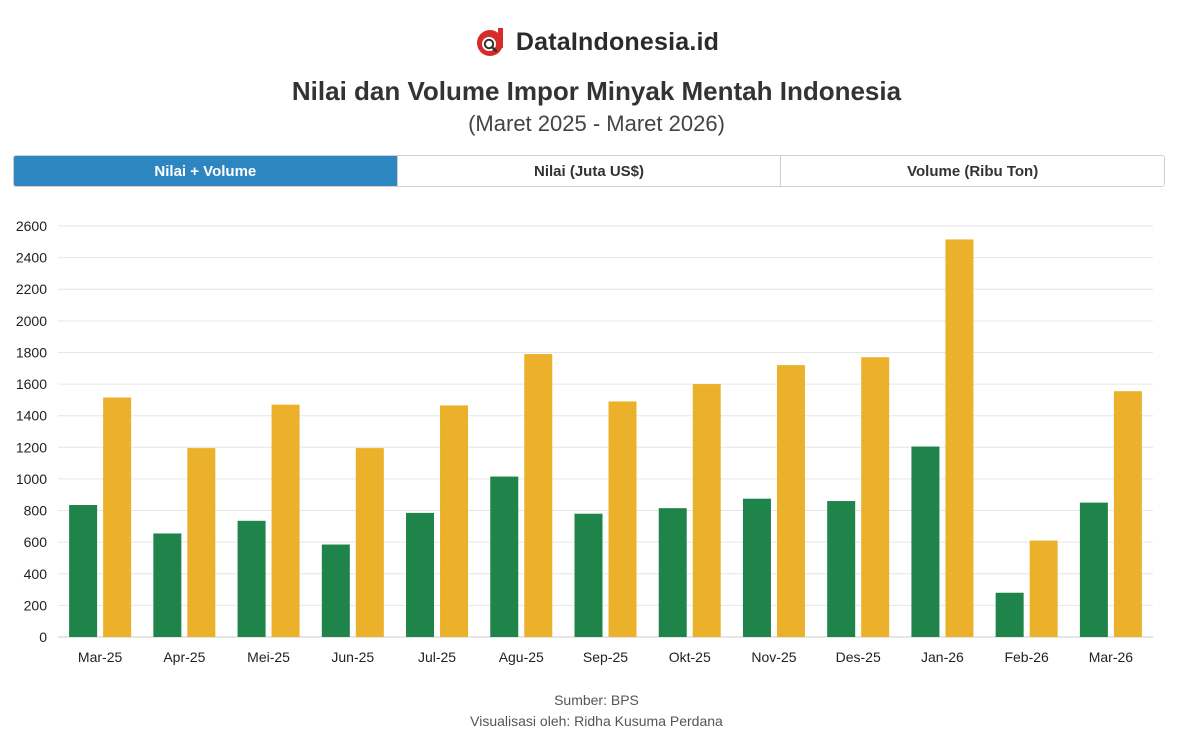 The image size is (1193, 745). Describe the element at coordinates (1026, 657) in the screenshot. I see `x-tick-label: Feb-26` at that location.